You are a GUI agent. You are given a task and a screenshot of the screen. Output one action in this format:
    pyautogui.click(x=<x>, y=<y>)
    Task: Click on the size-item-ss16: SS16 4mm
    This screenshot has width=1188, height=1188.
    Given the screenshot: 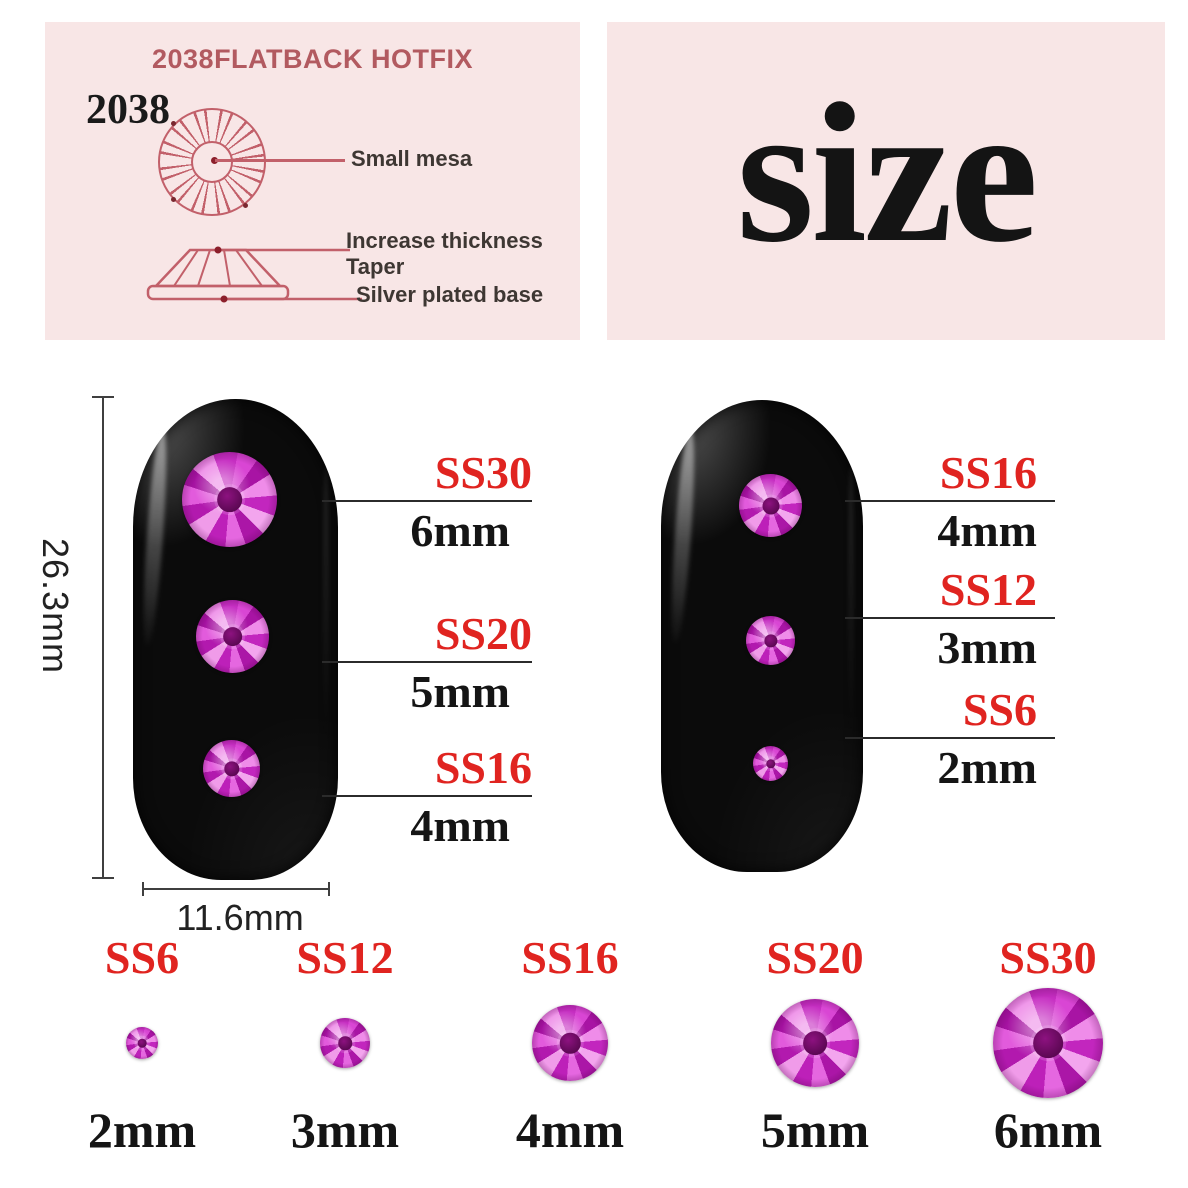 What is the action you would take?
    pyautogui.click(x=570, y=1045)
    